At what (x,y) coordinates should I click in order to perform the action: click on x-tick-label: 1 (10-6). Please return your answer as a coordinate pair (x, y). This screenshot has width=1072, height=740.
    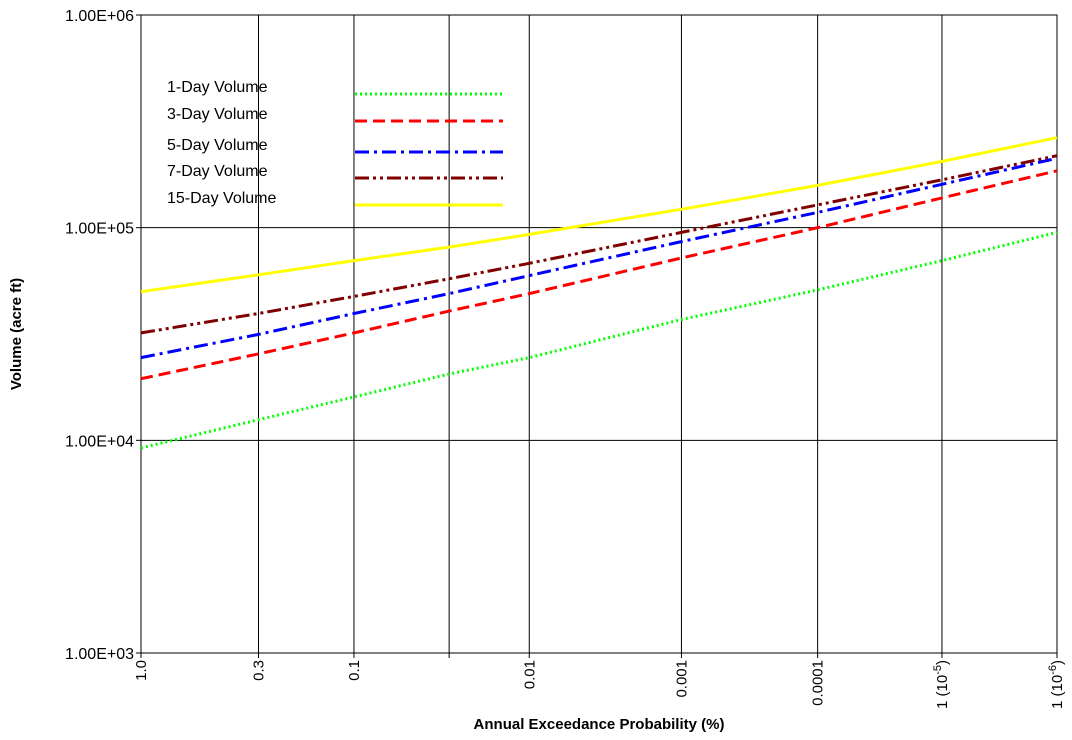
    Looking at the image, I should click on (1056, 684).